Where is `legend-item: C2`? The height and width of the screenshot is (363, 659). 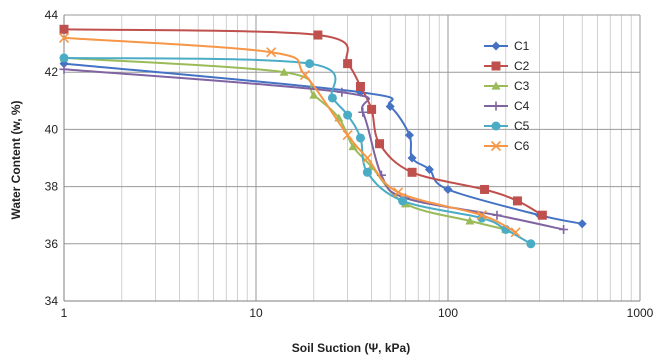 legend-item: C2 is located at coordinates (507, 66).